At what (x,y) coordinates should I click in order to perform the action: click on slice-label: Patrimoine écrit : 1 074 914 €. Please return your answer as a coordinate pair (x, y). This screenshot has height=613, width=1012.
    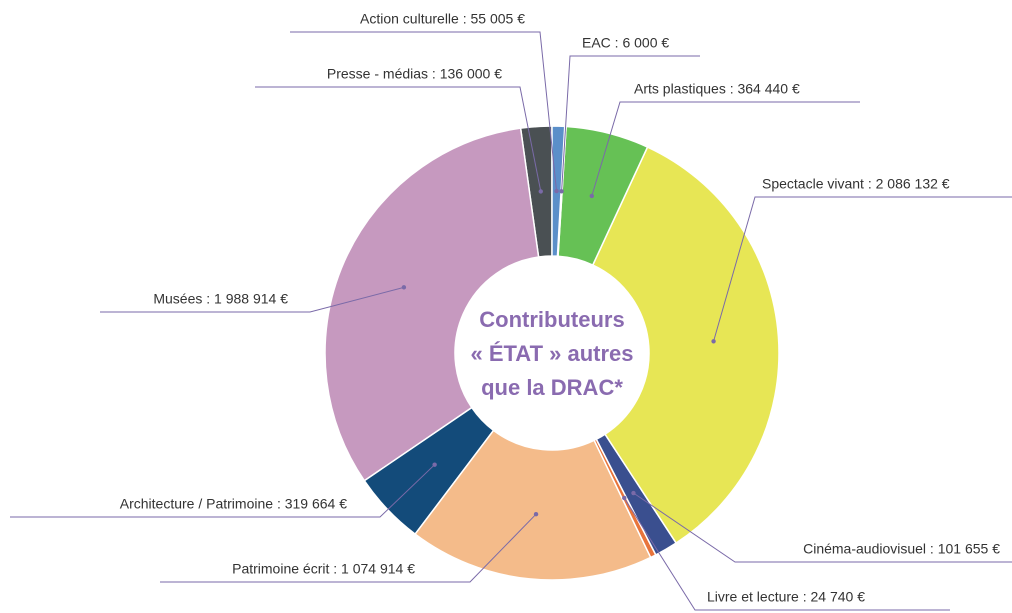
    Looking at the image, I should click on (323, 569).